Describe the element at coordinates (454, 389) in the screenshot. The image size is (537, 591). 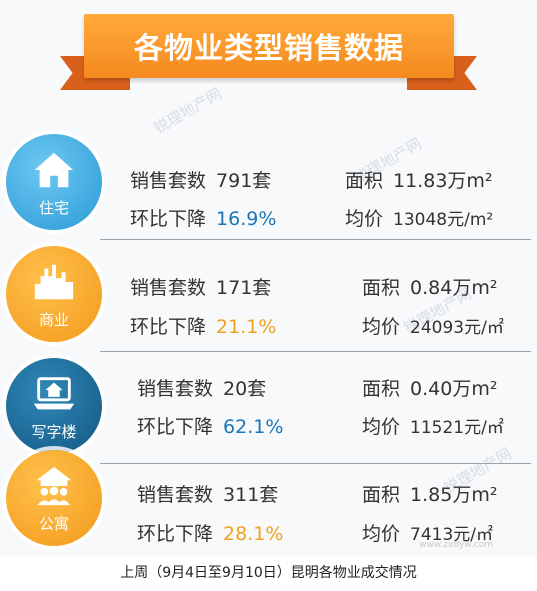
I see `area-value: 0.40万m²` at that location.